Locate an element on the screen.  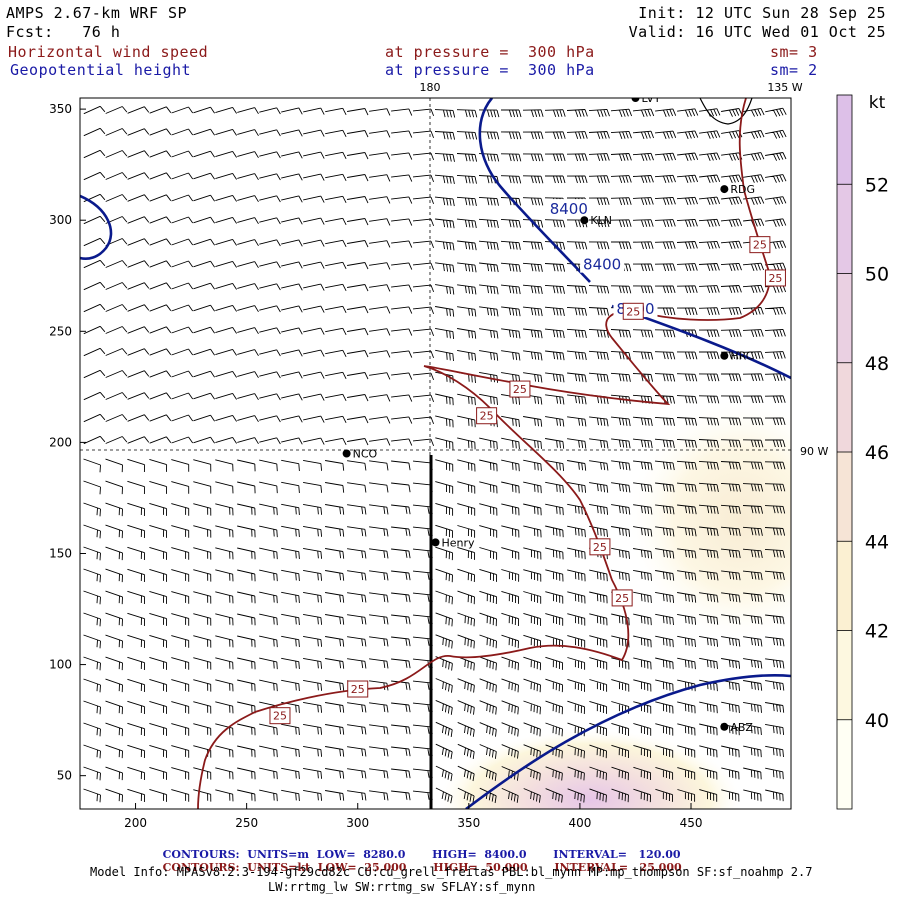
forecast-hour: Fcst: 76 h is located at coordinates (63, 32).